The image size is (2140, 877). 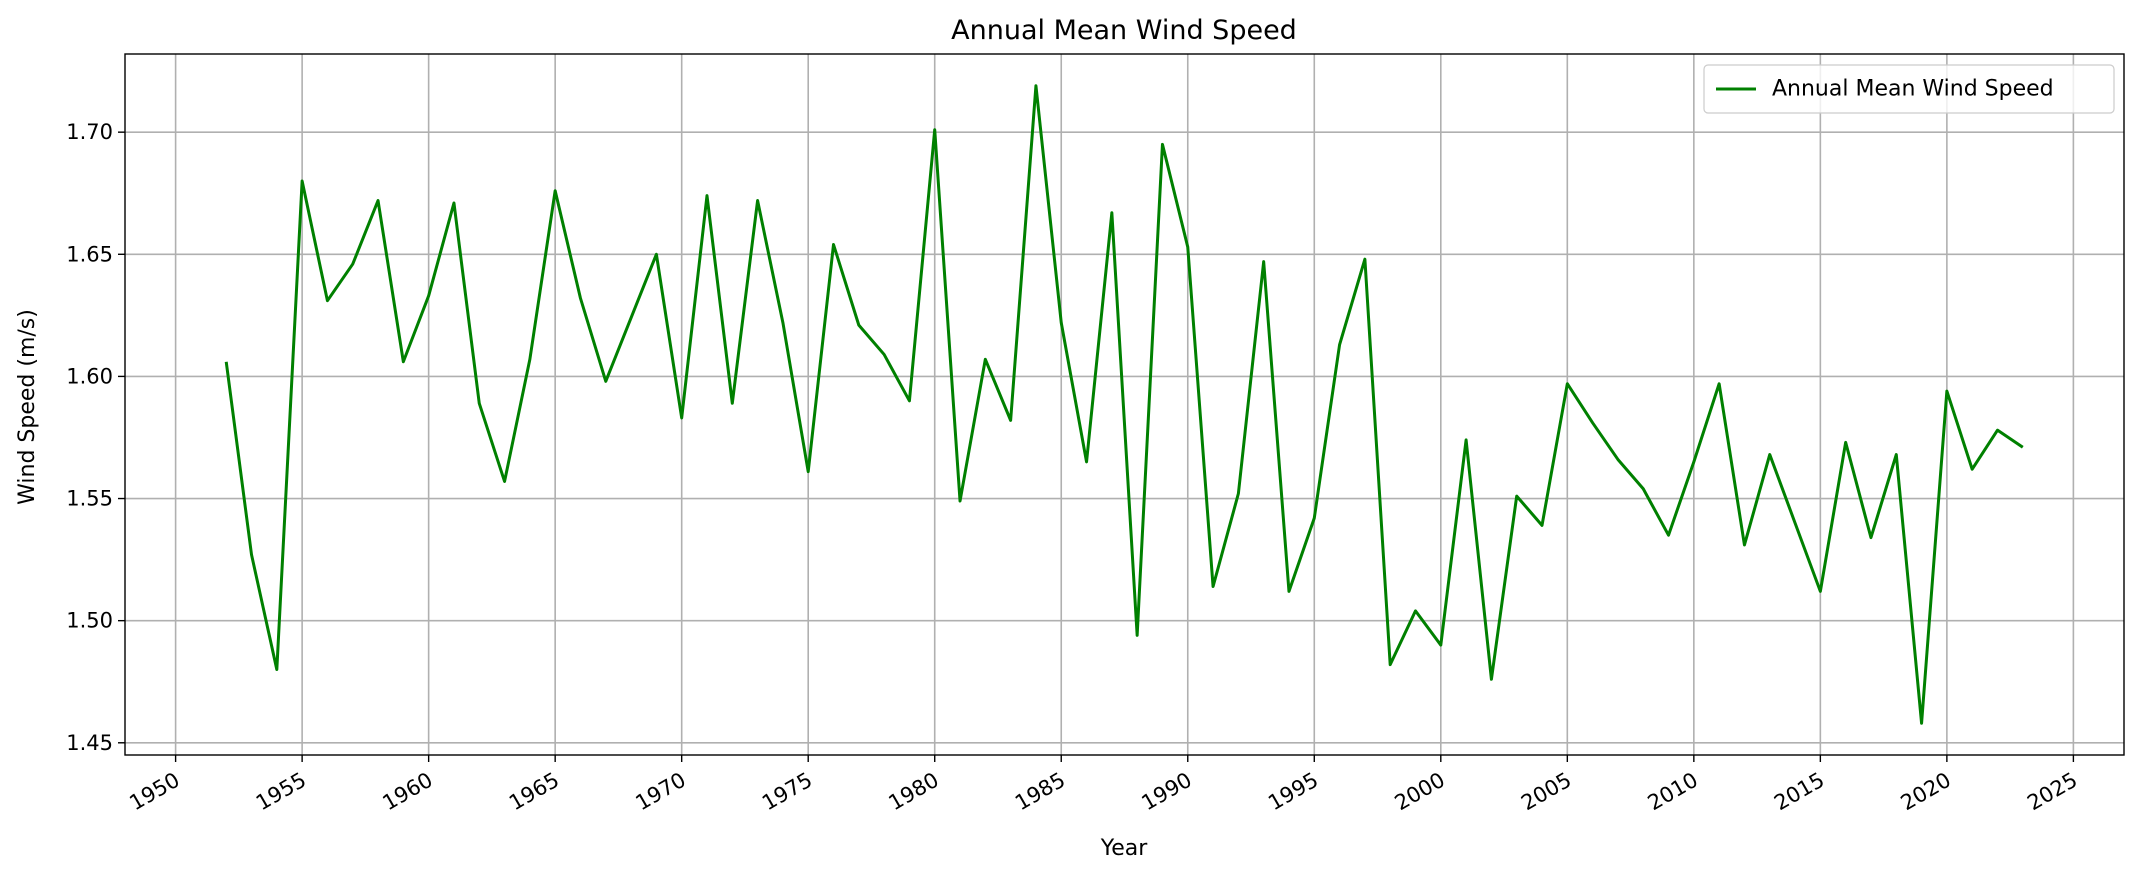 I want to click on chart-title: Annual Mean Wind Speed, so click(x=1124, y=30).